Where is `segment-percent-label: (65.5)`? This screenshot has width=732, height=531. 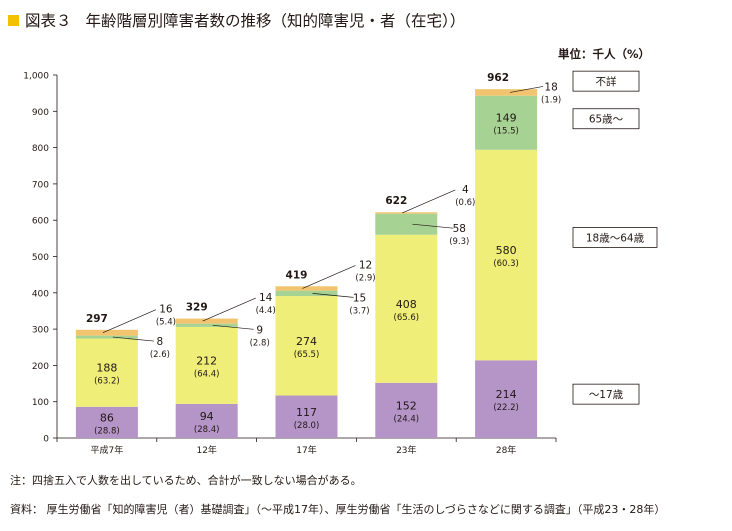
segment-percent-label: (65.5) is located at coordinates (307, 355).